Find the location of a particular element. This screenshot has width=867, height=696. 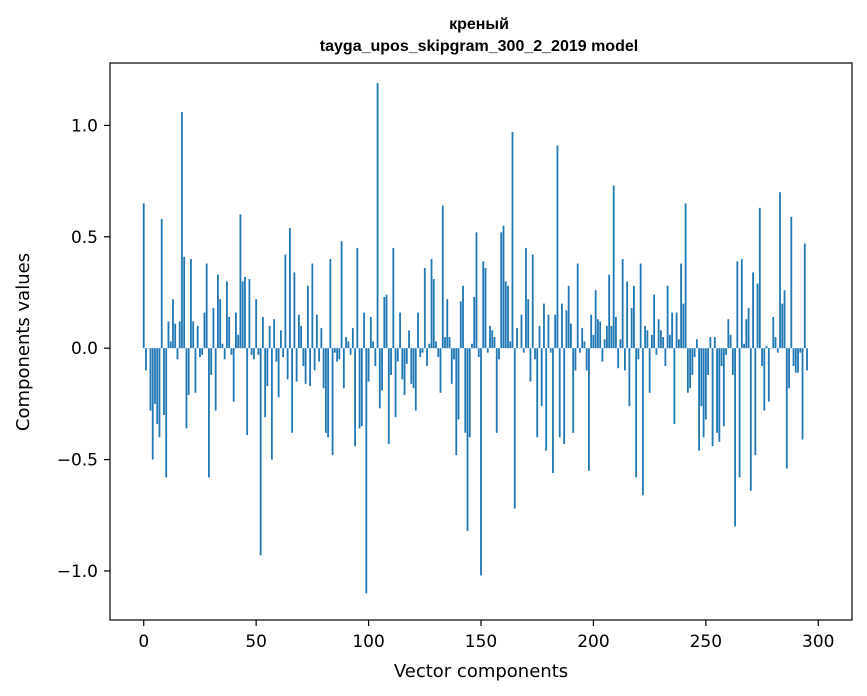

y-tick-label: −1.0 is located at coordinates (77, 572).